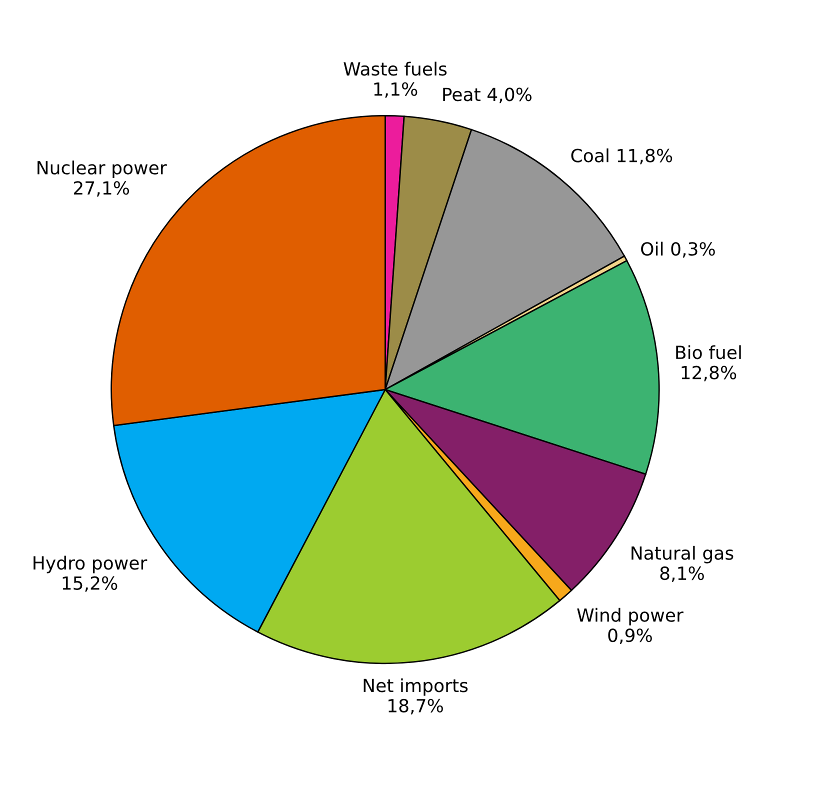  Describe the element at coordinates (415, 706) in the screenshot. I see `data-label: 18,7%` at that location.